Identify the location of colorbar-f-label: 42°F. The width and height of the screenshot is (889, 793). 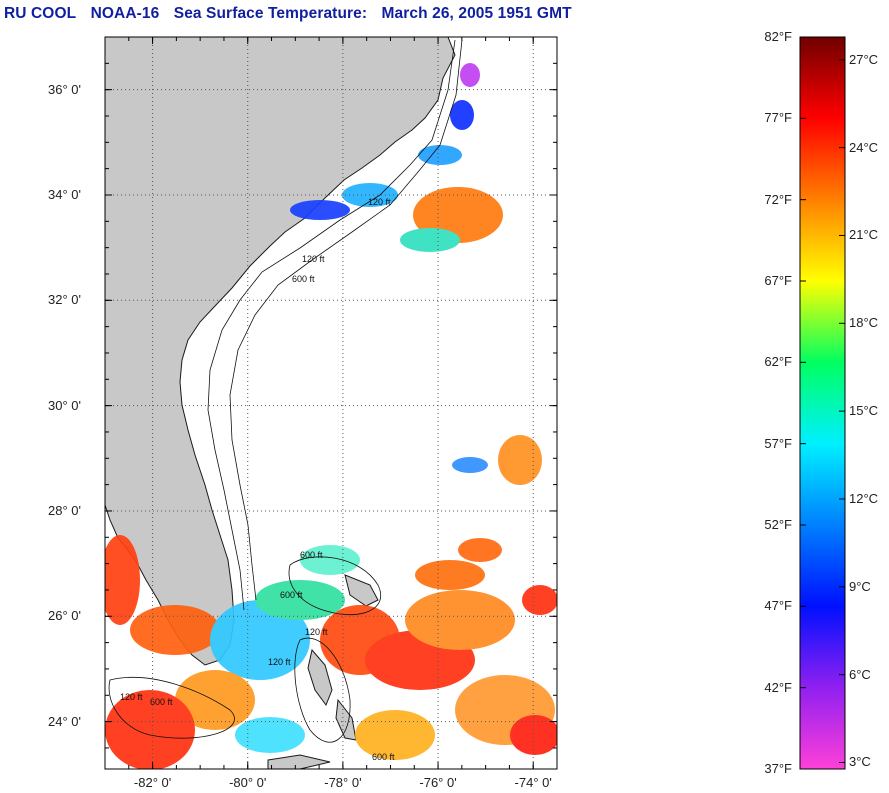
(778, 687).